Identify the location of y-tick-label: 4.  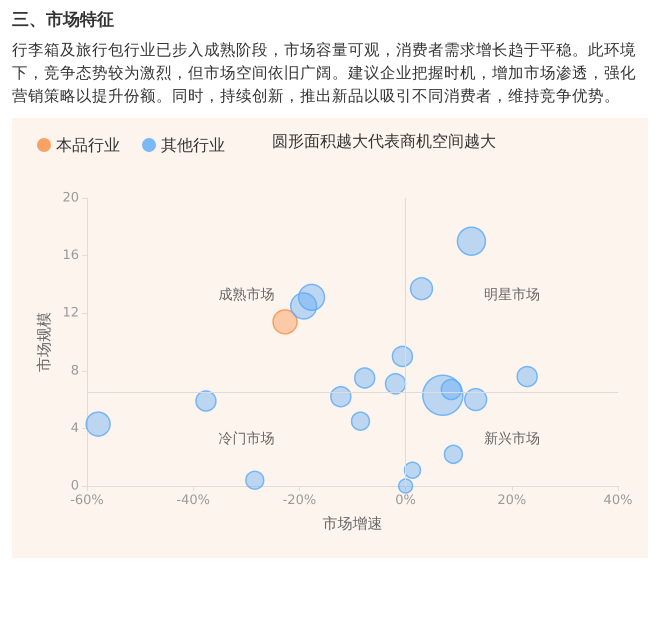
(74, 428).